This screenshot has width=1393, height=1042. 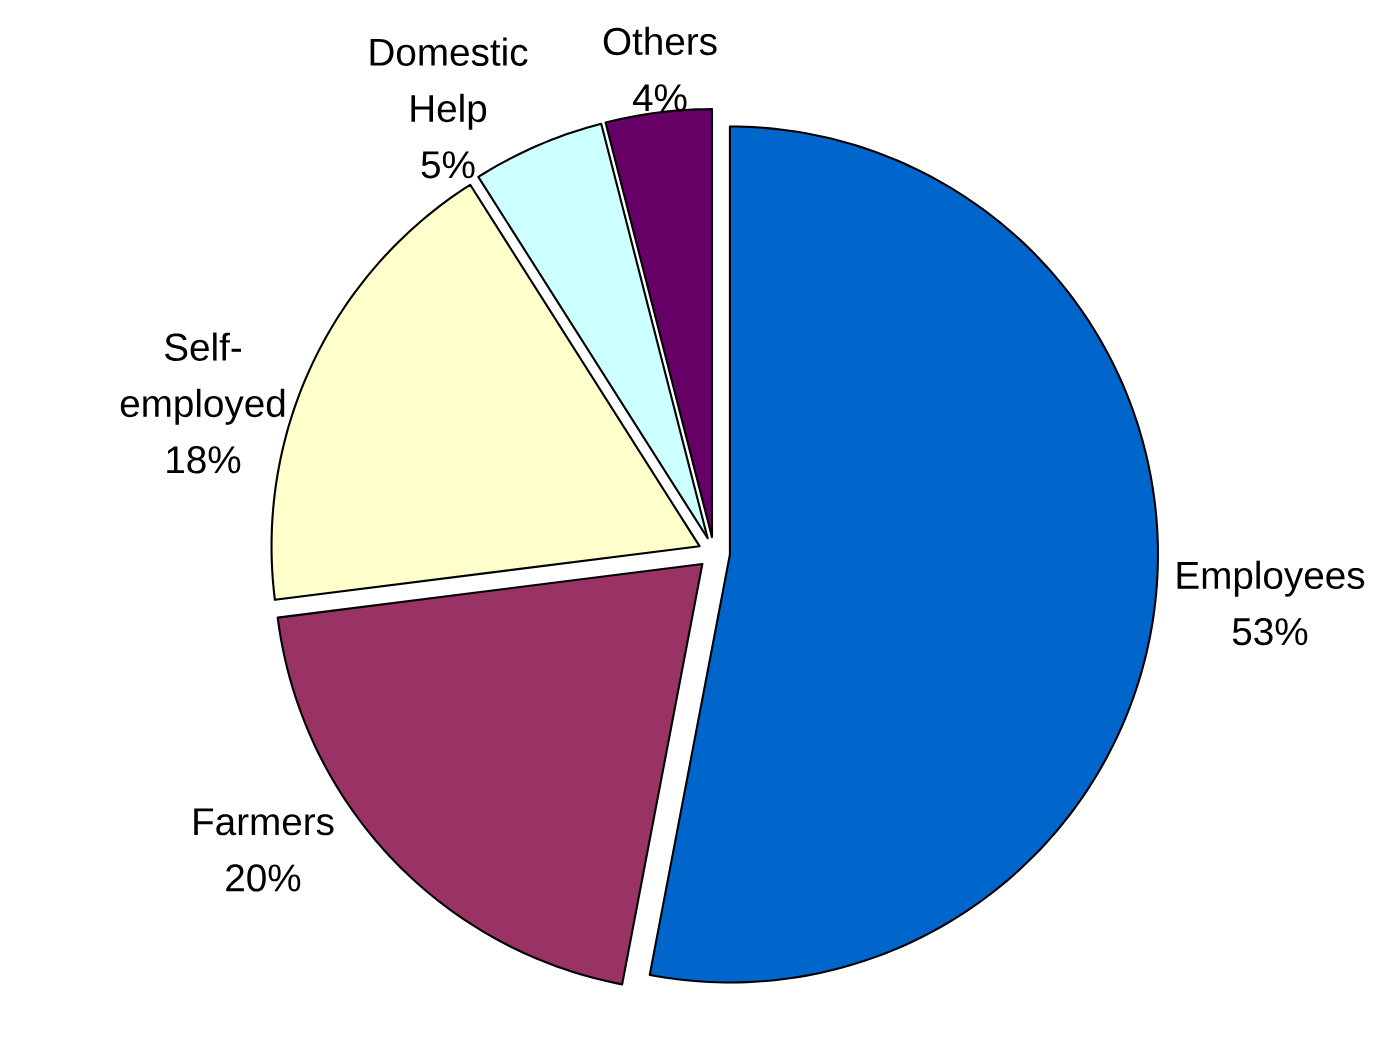 I want to click on data-label: 20%, so click(x=263, y=878).